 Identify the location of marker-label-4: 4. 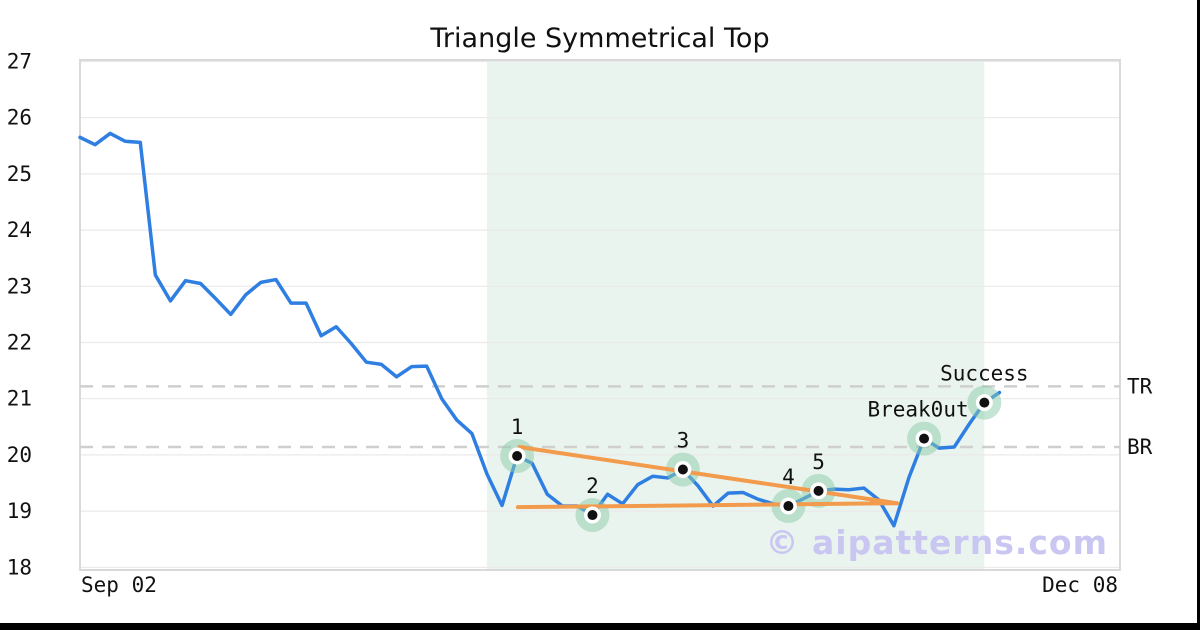
(788, 477).